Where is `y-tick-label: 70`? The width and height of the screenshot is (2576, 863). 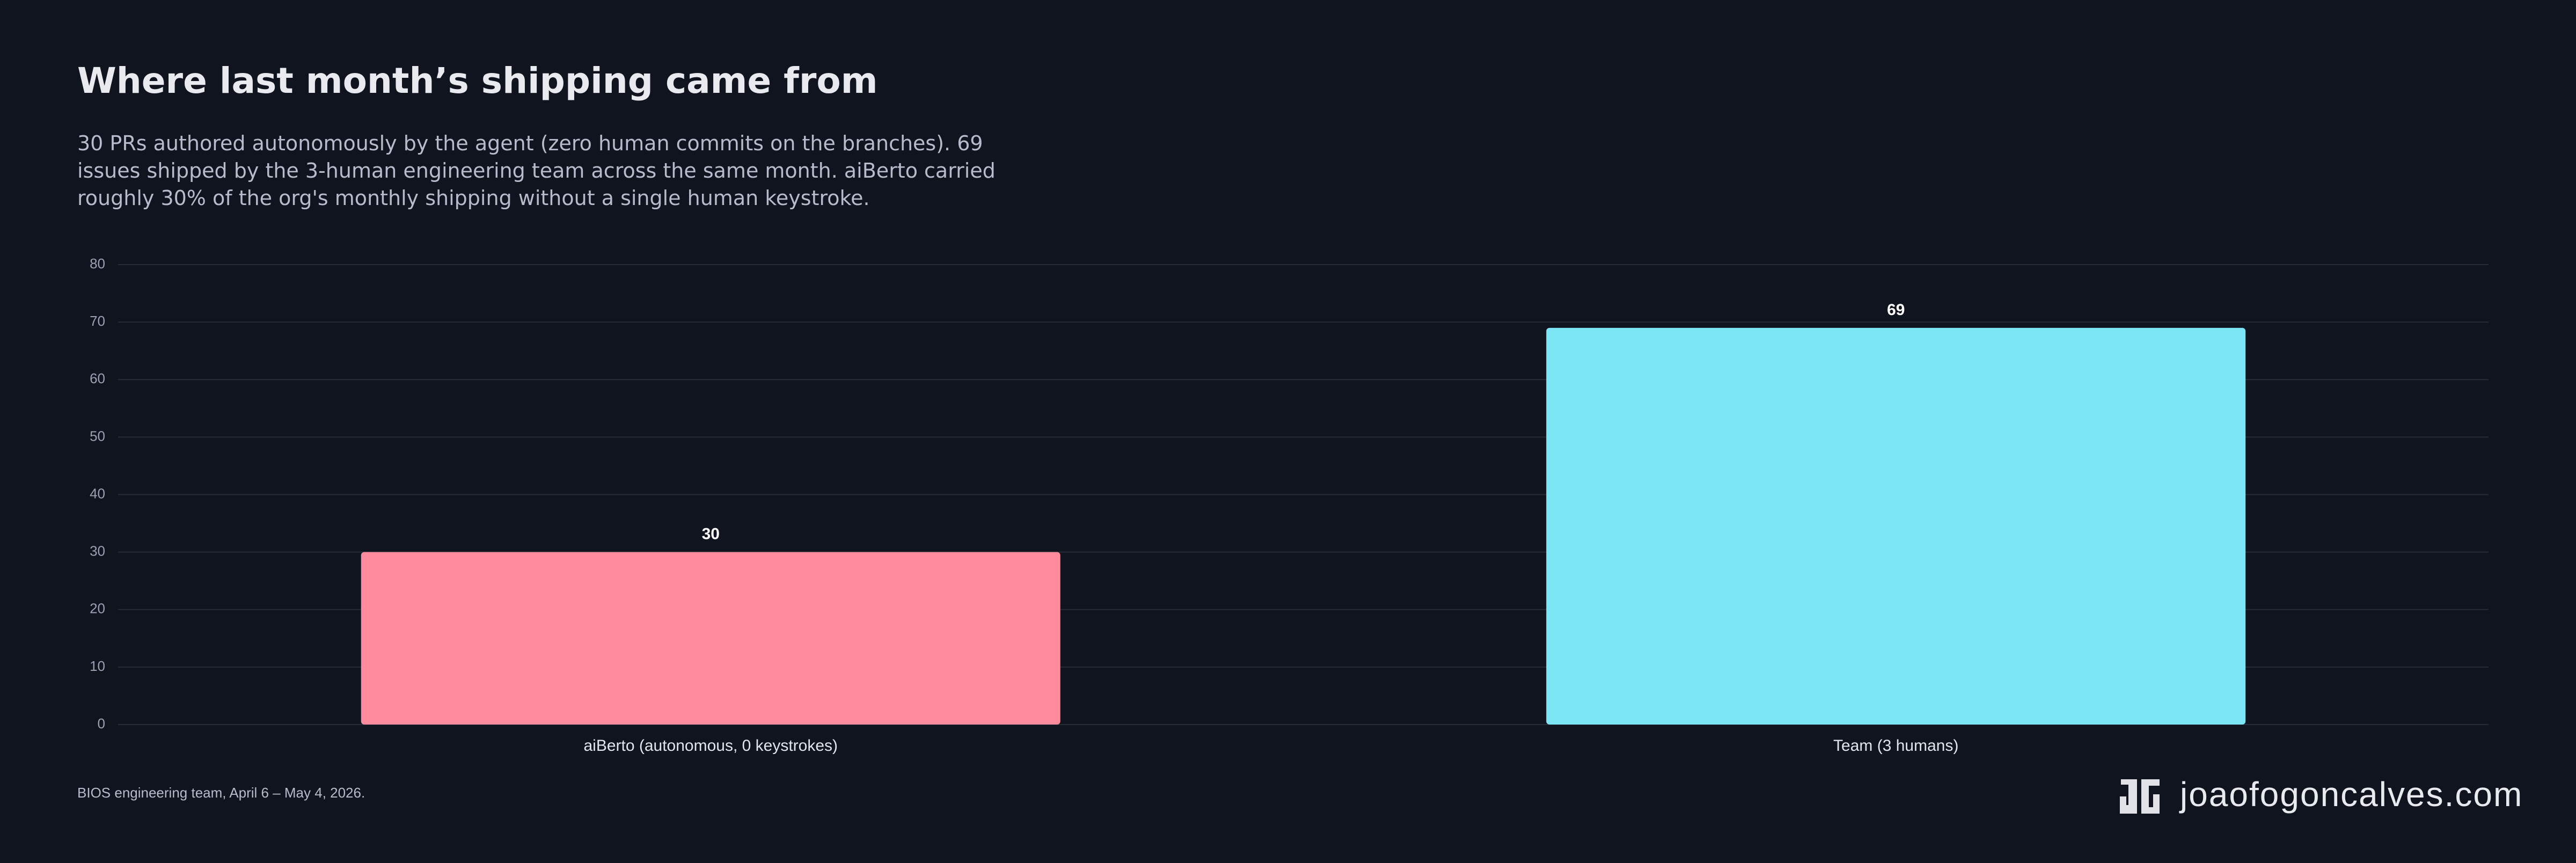 y-tick-label: 70 is located at coordinates (97, 321).